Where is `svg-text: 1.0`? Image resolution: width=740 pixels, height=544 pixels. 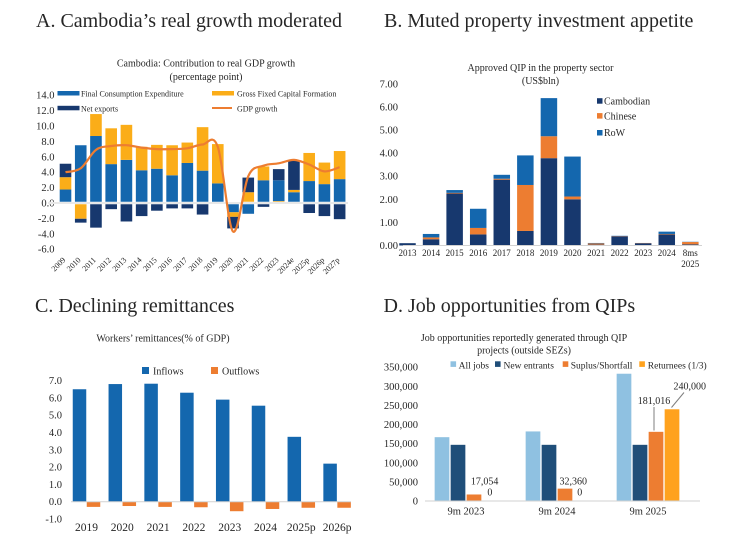
svg-text: 1.0 is located at coordinates (55, 485).